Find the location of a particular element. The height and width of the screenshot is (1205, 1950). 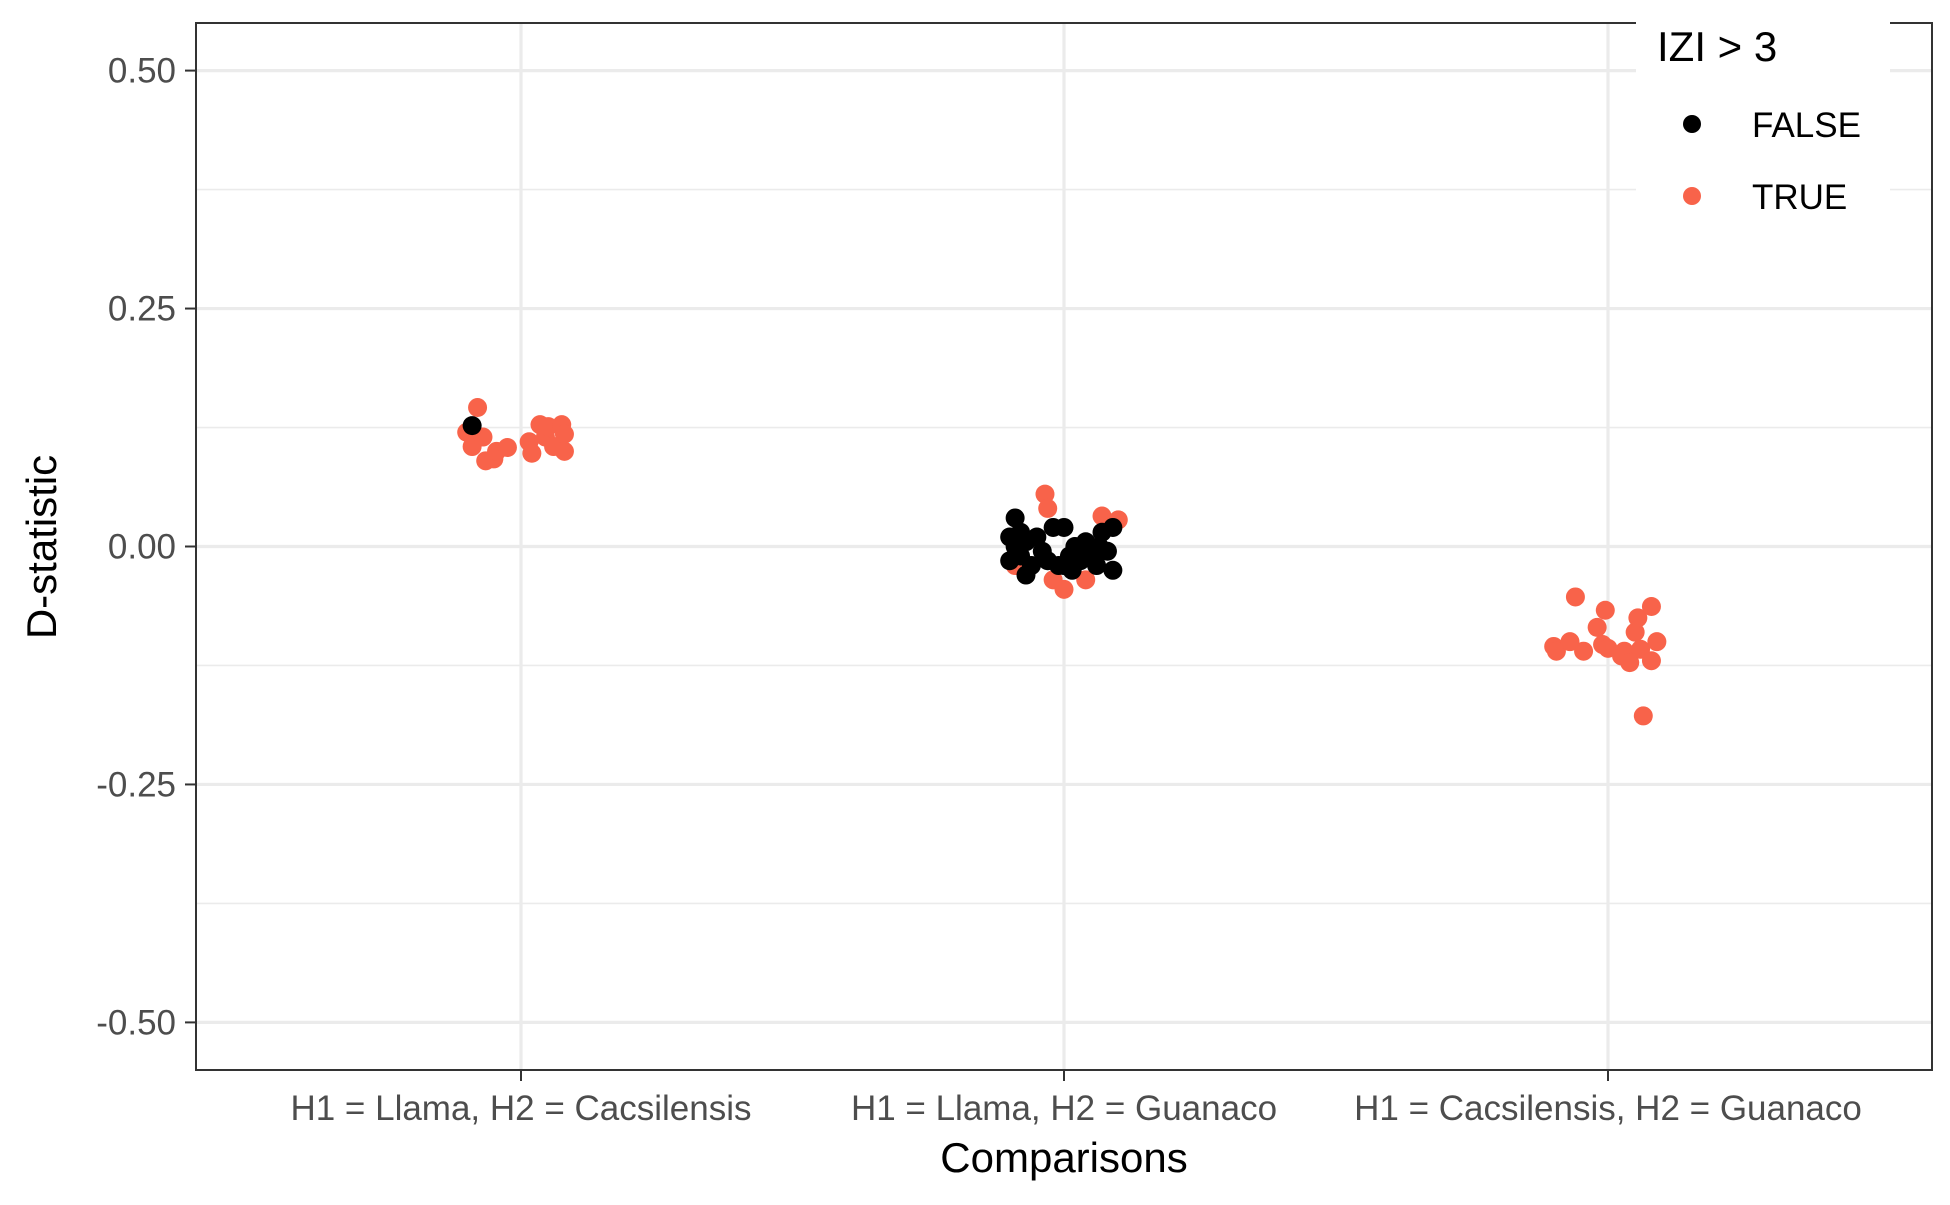

x-axis-title: Comparisons is located at coordinates (1063, 1157).